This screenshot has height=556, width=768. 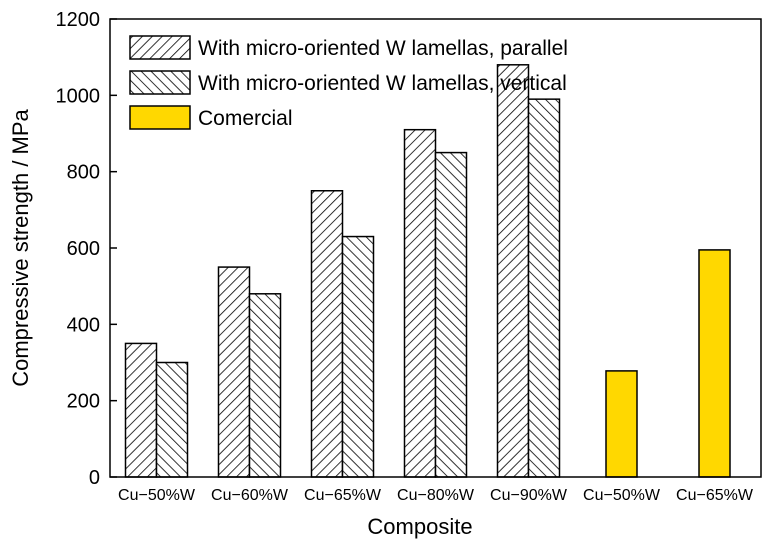 What do you see at coordinates (83, 249) in the screenshot?
I see `y-tick-label: 600` at bounding box center [83, 249].